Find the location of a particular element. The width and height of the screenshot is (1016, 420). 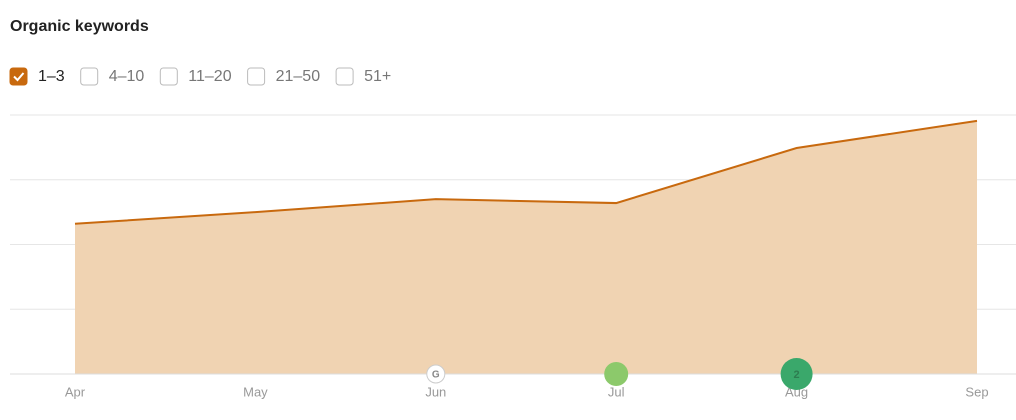

event-label: G is located at coordinates (436, 375).